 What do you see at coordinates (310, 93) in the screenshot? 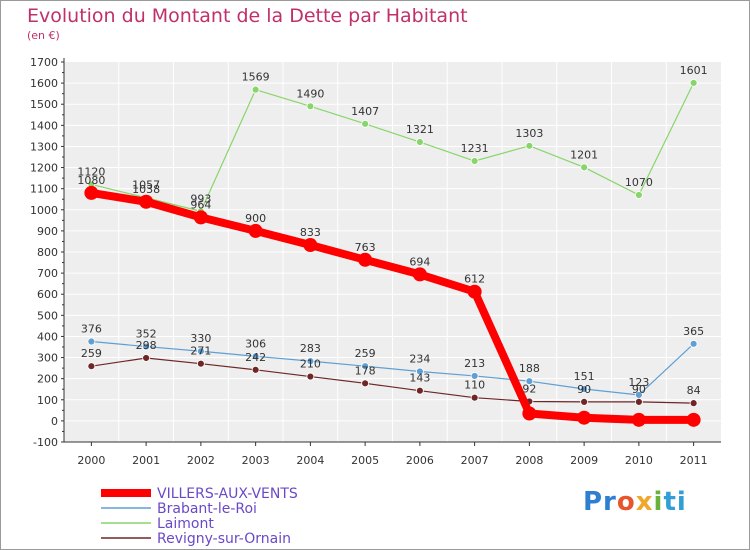
I see `data-label: 1490` at bounding box center [310, 93].